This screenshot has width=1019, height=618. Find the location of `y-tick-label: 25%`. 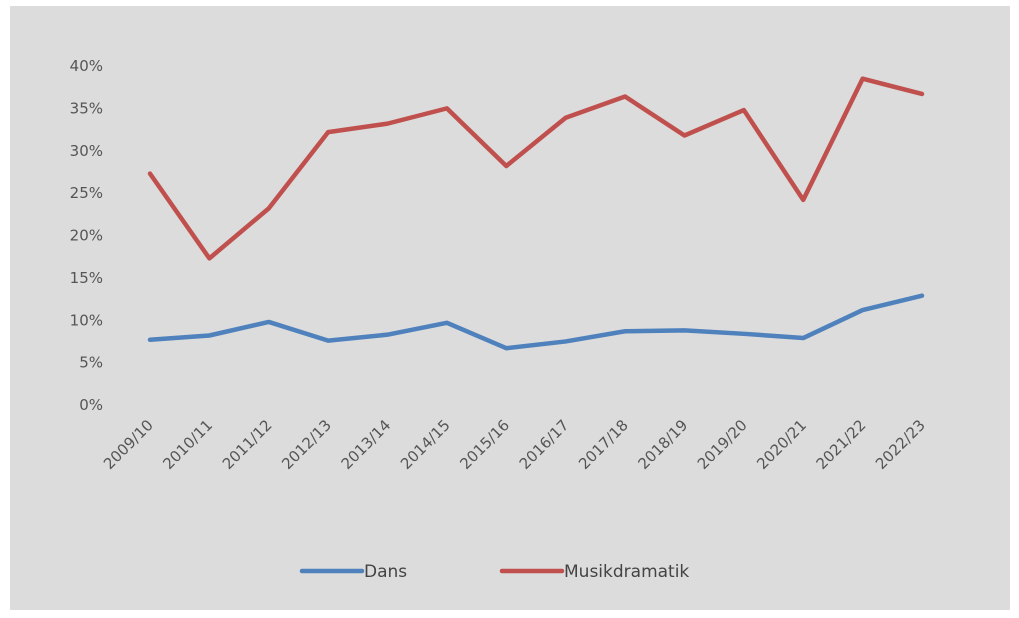

y-tick-label: 25% is located at coordinates (86, 193).